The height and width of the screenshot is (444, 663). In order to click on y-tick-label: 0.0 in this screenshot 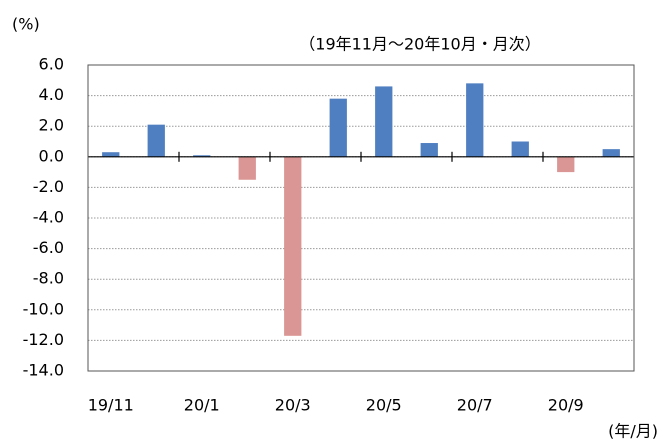, I will do `click(51, 155)`.